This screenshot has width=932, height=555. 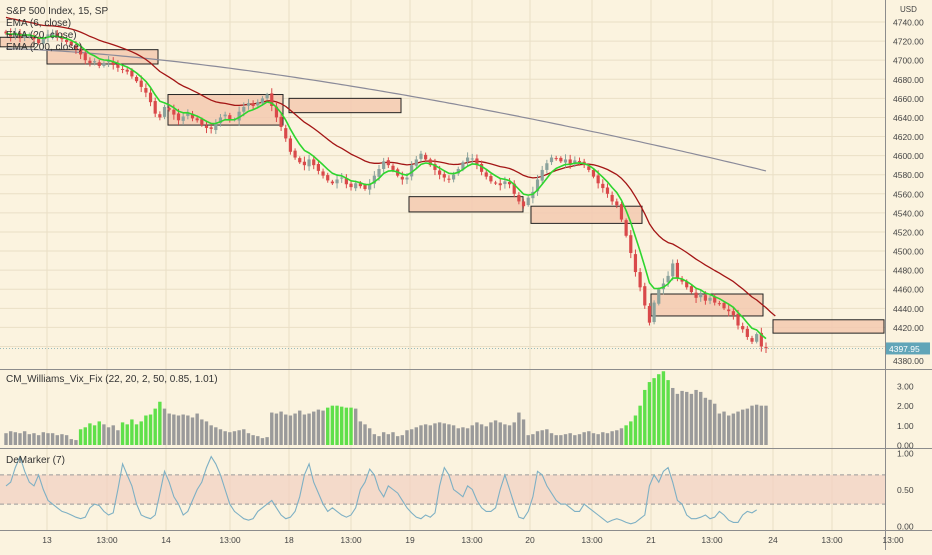 What do you see at coordinates (38, 23) in the screenshot?
I see `ema6-legend: EMA (6, close)` at bounding box center [38, 23].